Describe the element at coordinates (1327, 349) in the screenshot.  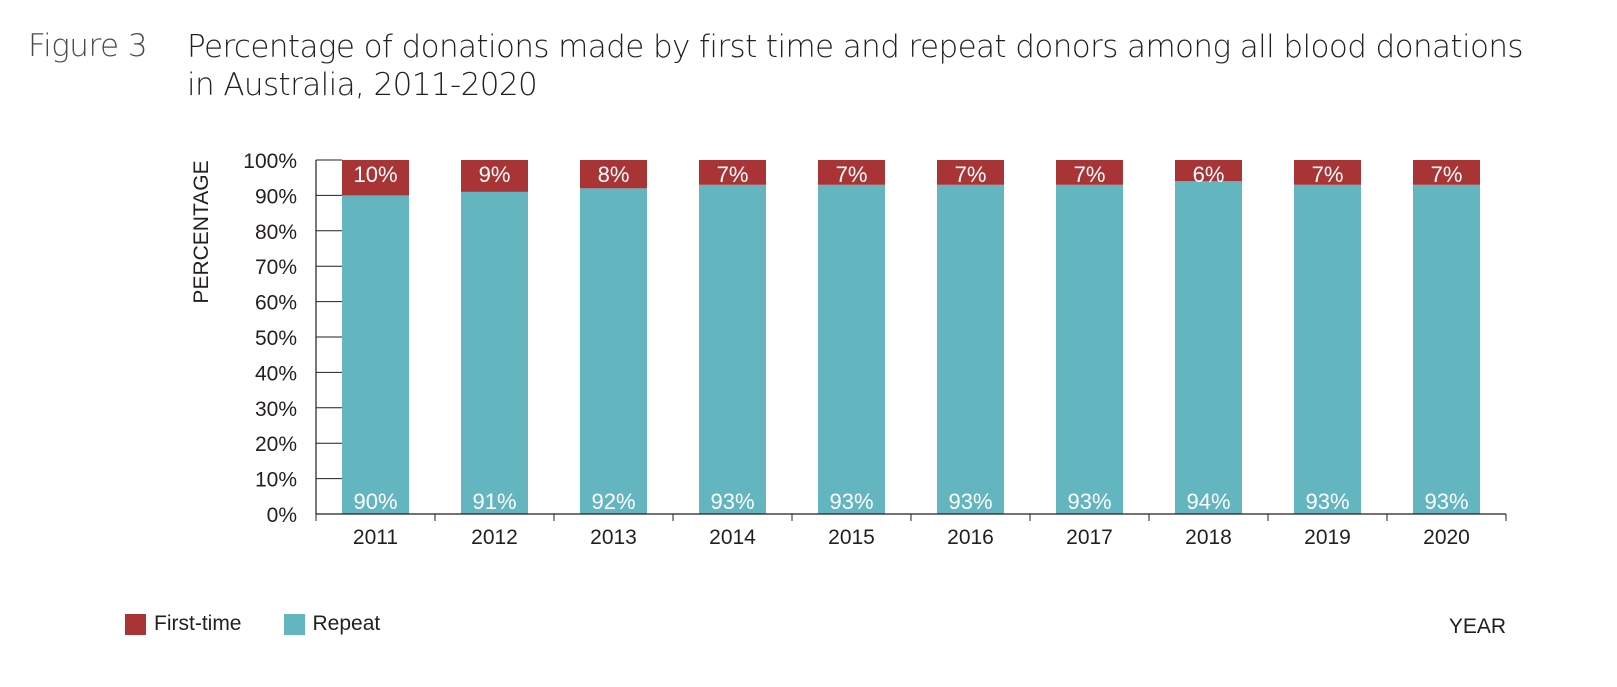
I see `bar-repeat-2019` at that location.